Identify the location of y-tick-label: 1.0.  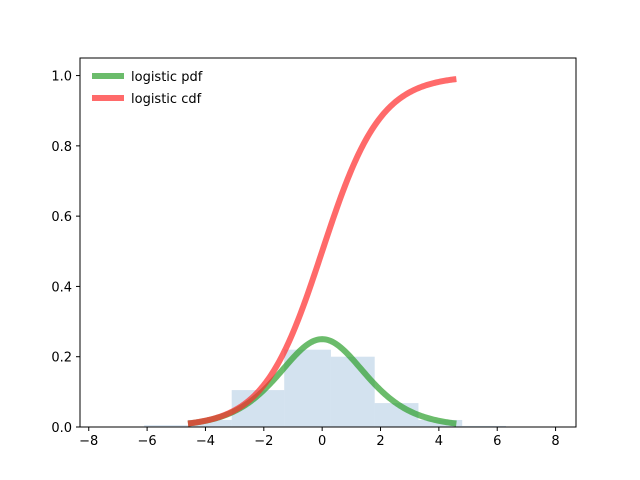
(61, 77).